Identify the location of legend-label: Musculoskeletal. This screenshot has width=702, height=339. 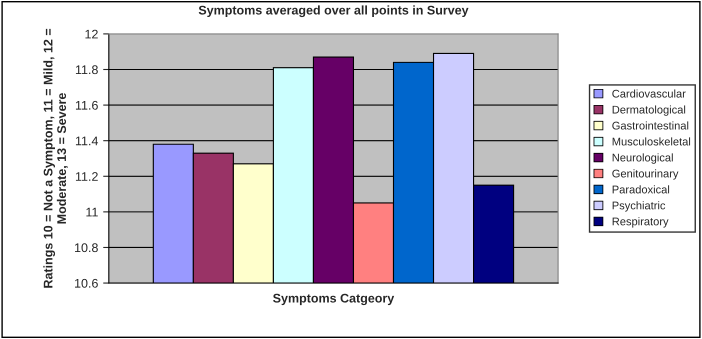
(651, 141).